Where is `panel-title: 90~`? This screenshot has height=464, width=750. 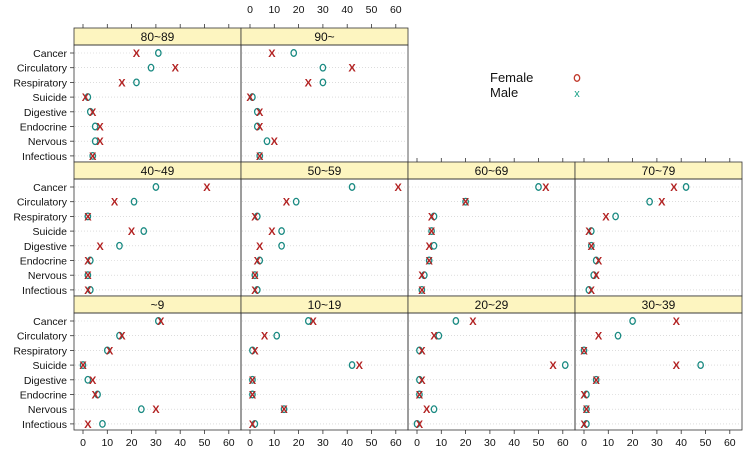 panel-title: 90~ is located at coordinates (324, 37).